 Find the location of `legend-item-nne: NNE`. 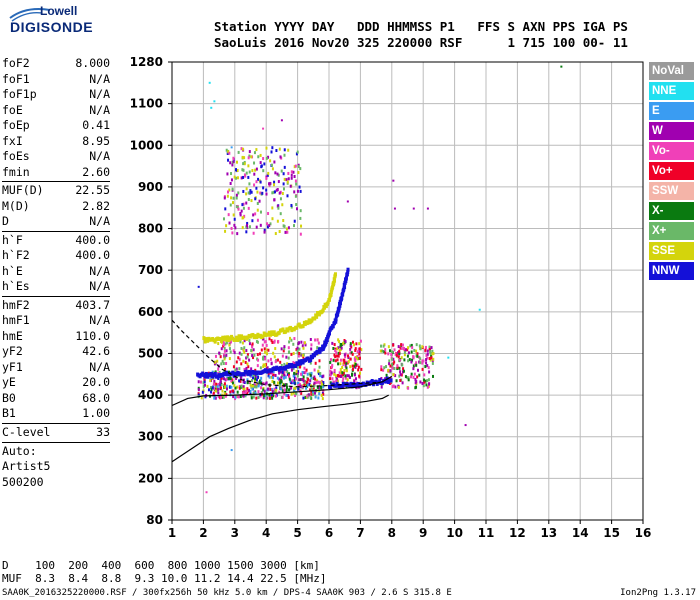

legend-item-nne: NNE is located at coordinates (671, 91).